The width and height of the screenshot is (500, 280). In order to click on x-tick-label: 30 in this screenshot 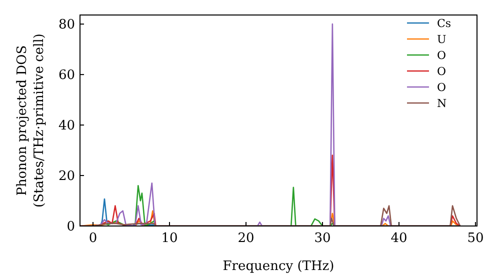, I will do `click(322, 238)`.